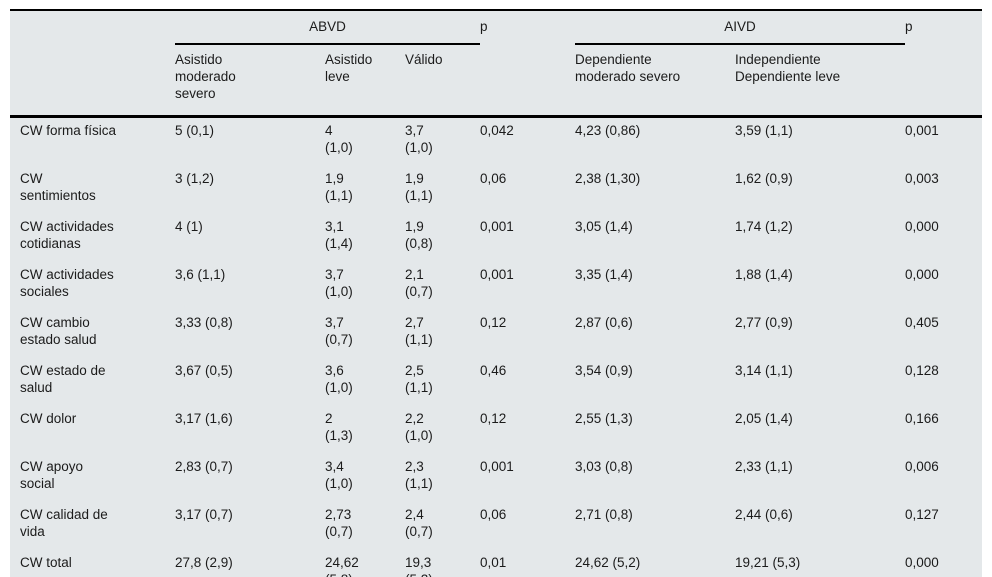 This screenshot has width=992, height=577. I want to click on cell-abvd-asistido-moderado-severo: 3,17 (1,6), so click(204, 418).